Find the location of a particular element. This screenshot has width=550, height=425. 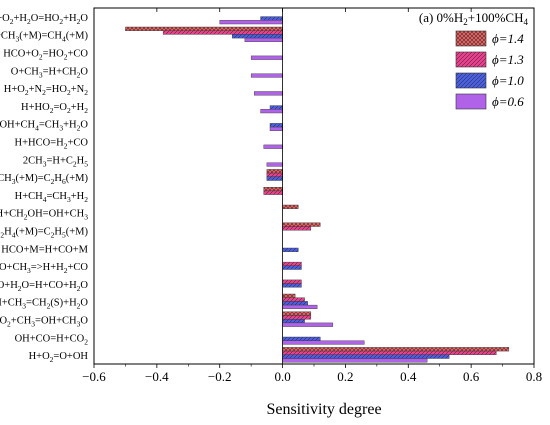

reaction-label: H+O2=O+OH is located at coordinates (59, 357).